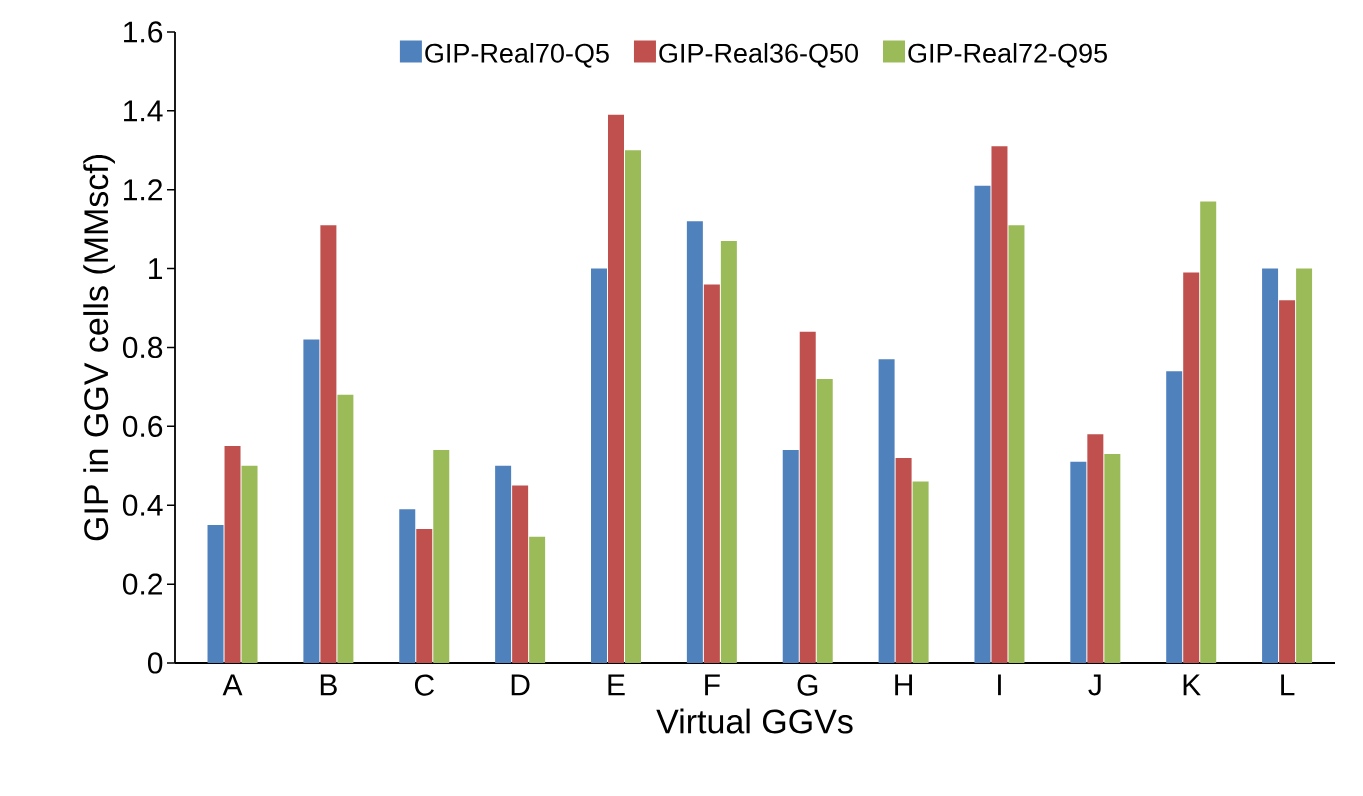 This screenshot has width=1363, height=796. What do you see at coordinates (903, 685) in the screenshot?
I see `x-tick-label: H` at bounding box center [903, 685].